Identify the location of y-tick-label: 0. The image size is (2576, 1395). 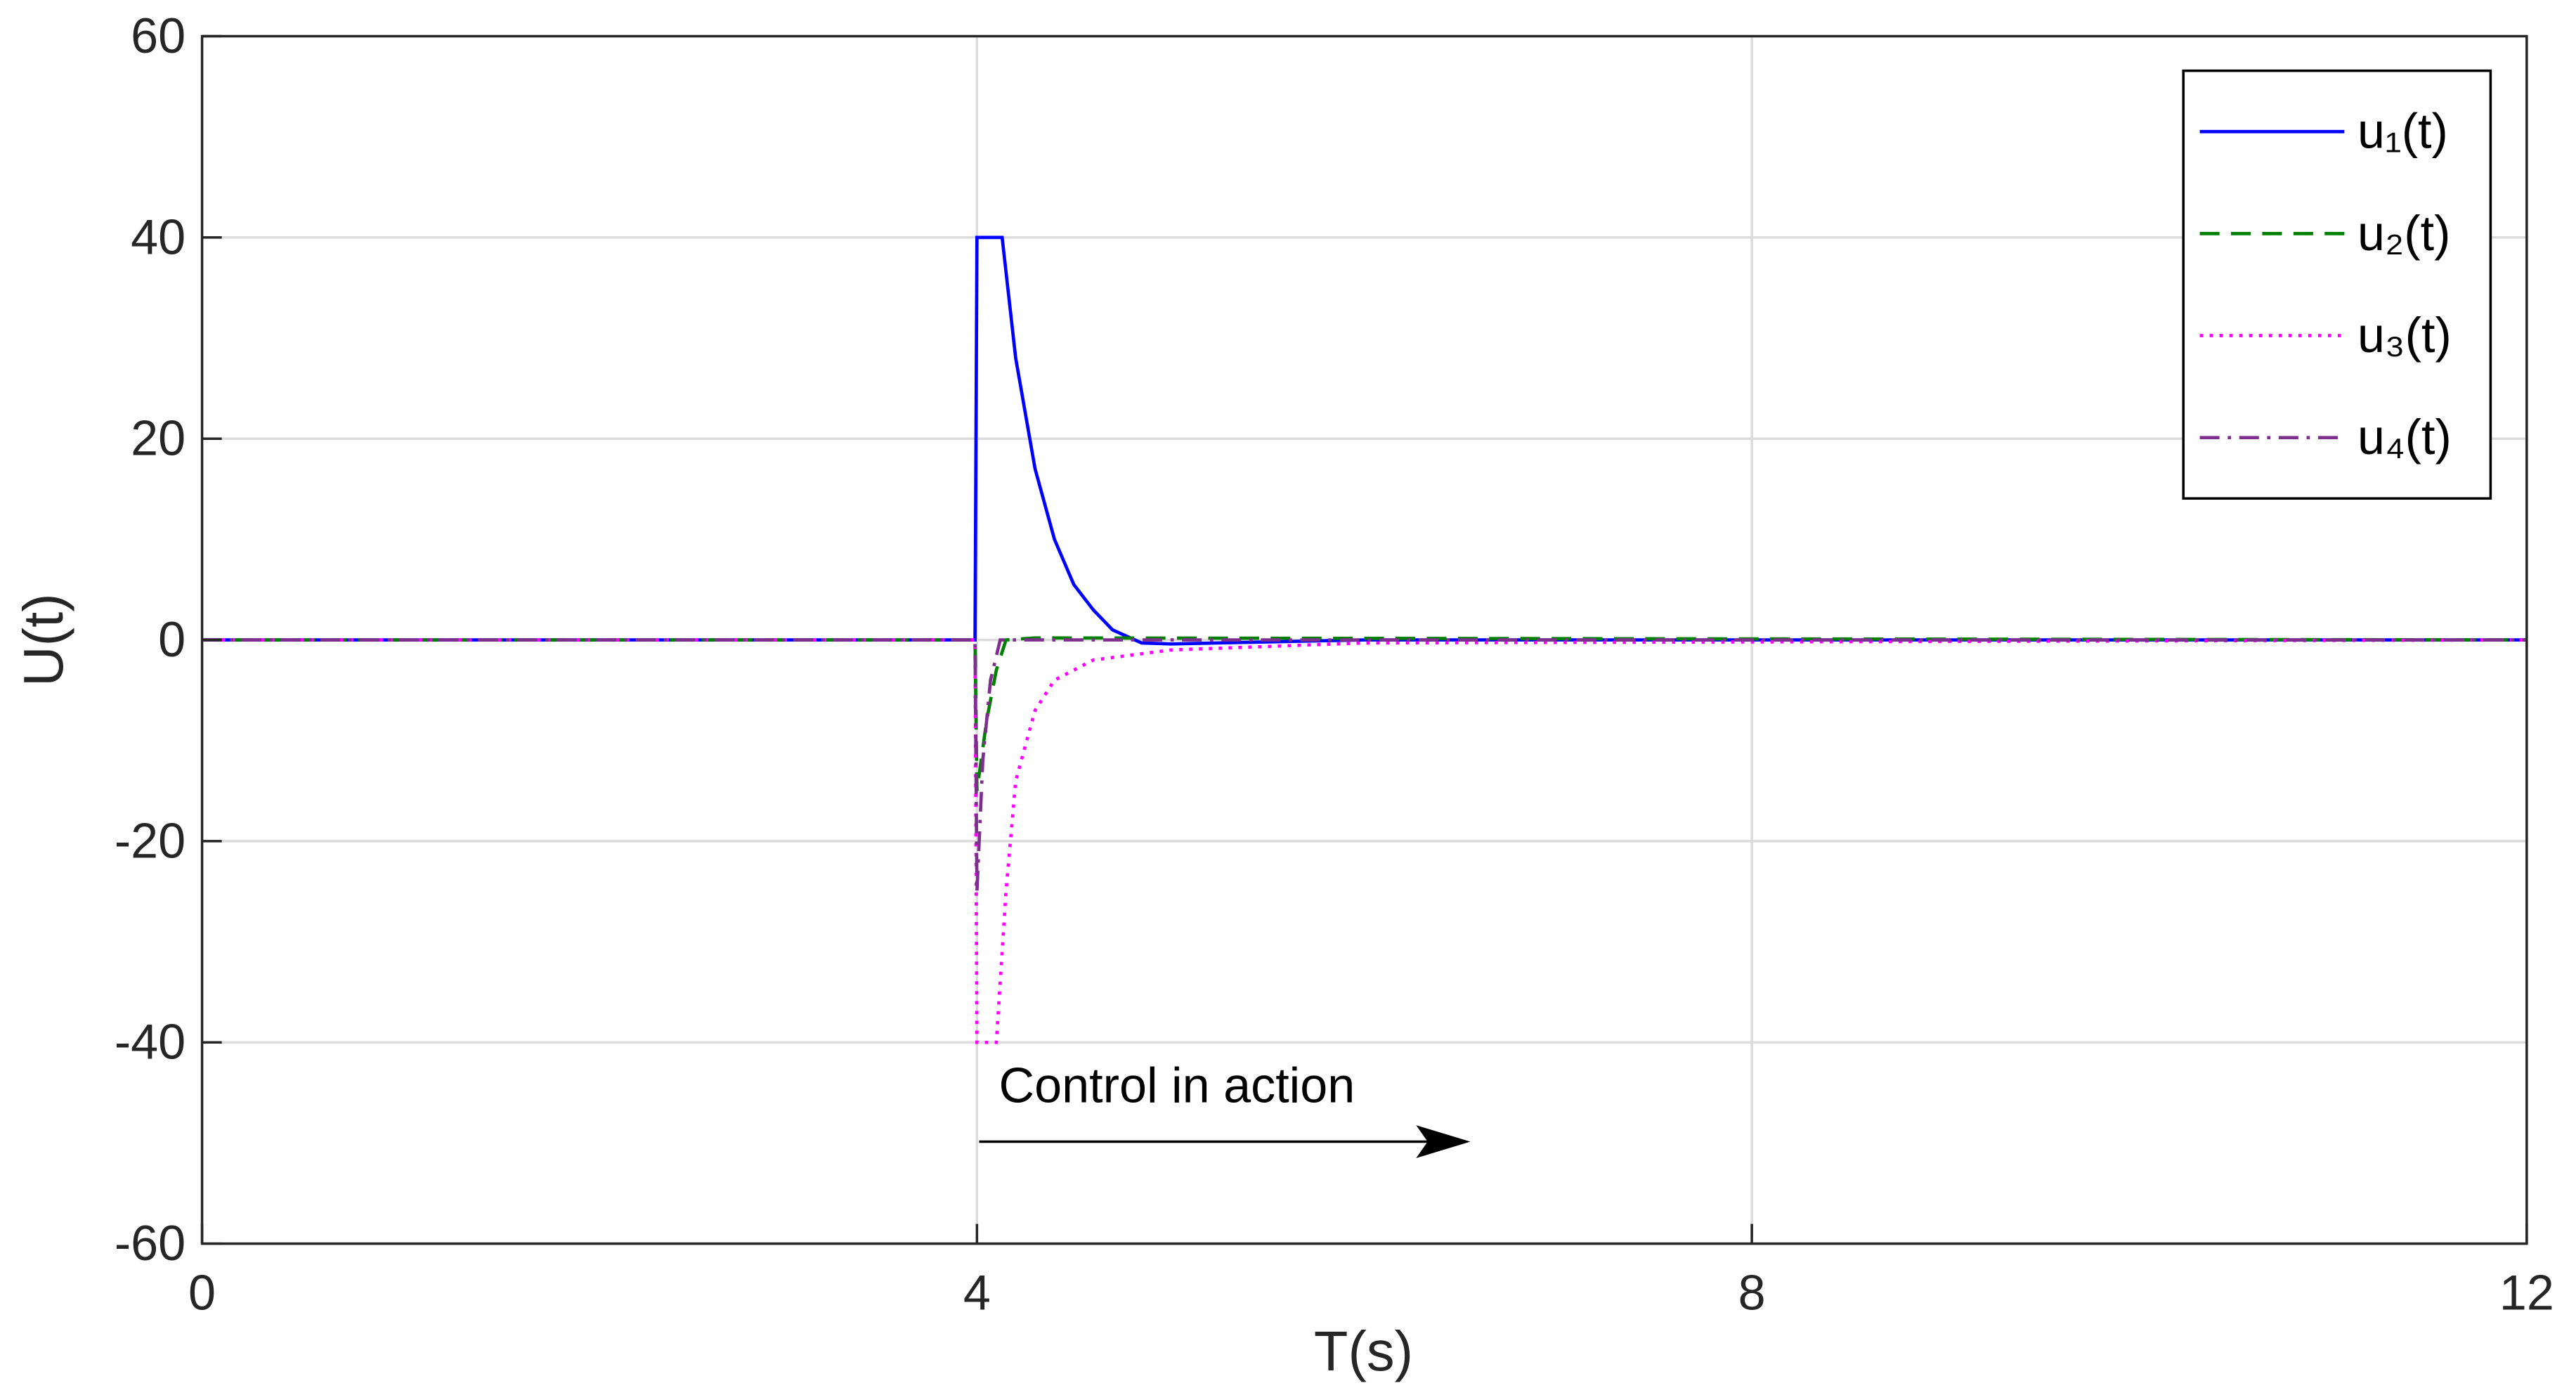
(172, 639).